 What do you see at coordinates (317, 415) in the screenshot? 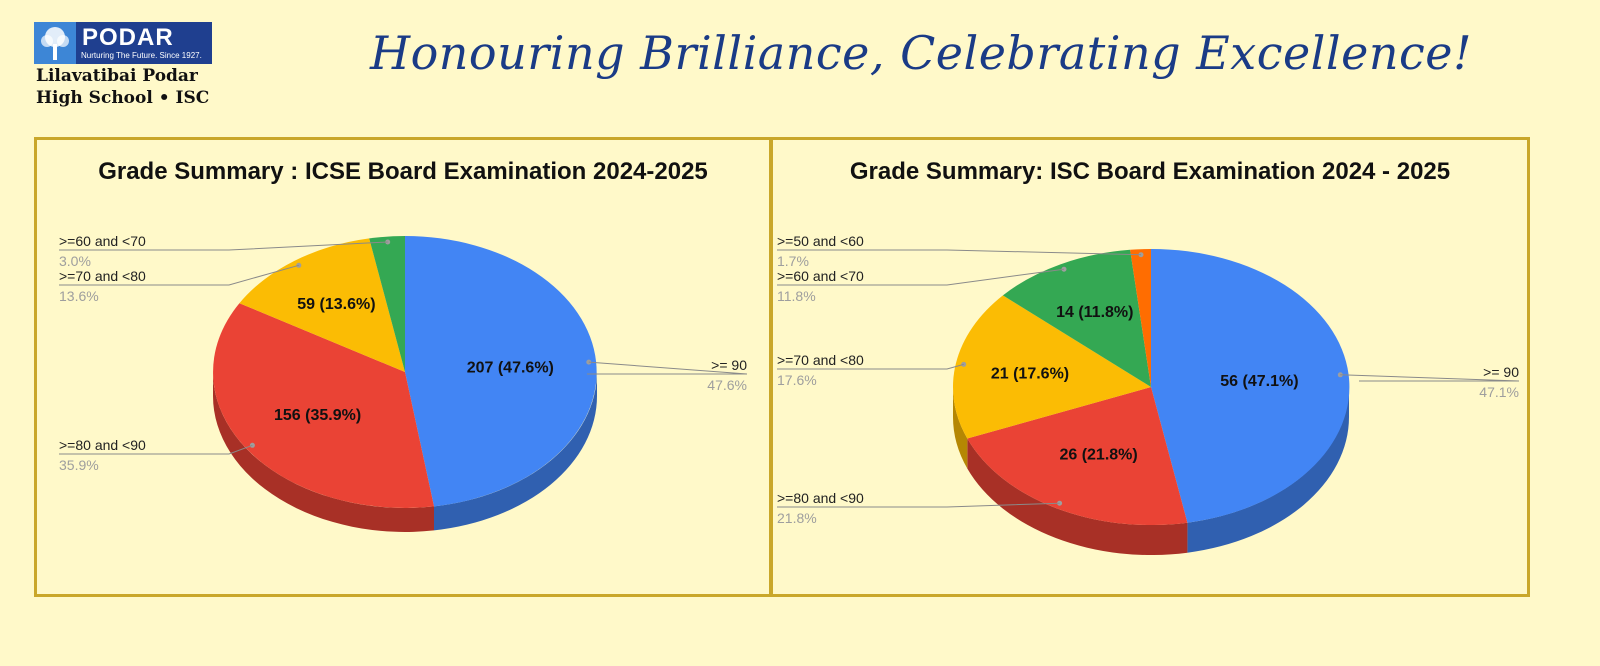
I see `slice-data-label-1: 156 (35.9%)` at bounding box center [317, 415].